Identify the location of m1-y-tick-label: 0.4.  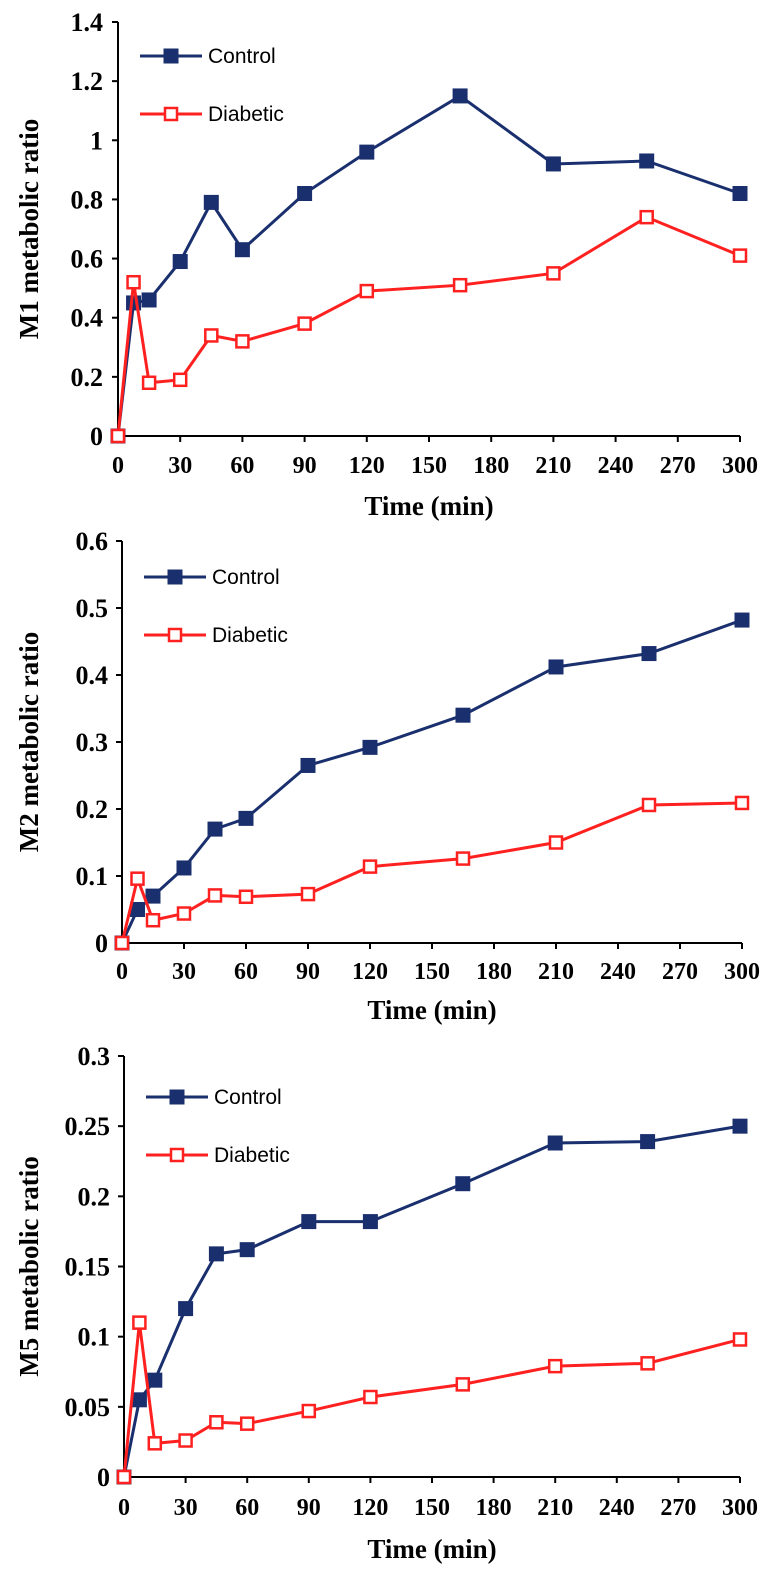
(87, 318).